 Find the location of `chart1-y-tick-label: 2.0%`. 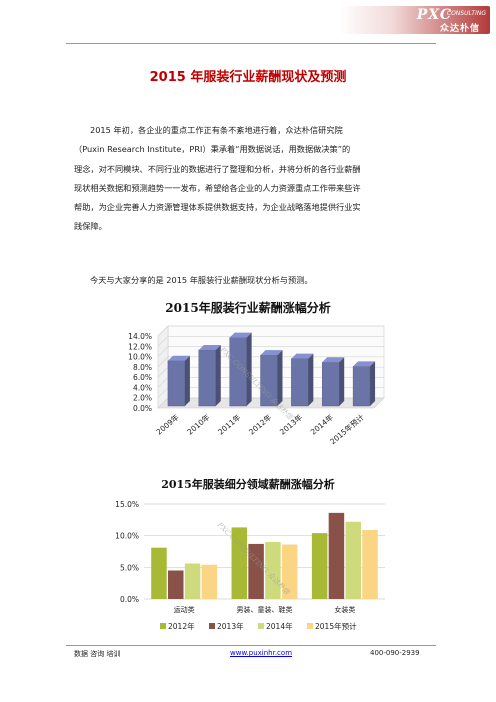

chart1-y-tick-label: 2.0% is located at coordinates (142, 398).